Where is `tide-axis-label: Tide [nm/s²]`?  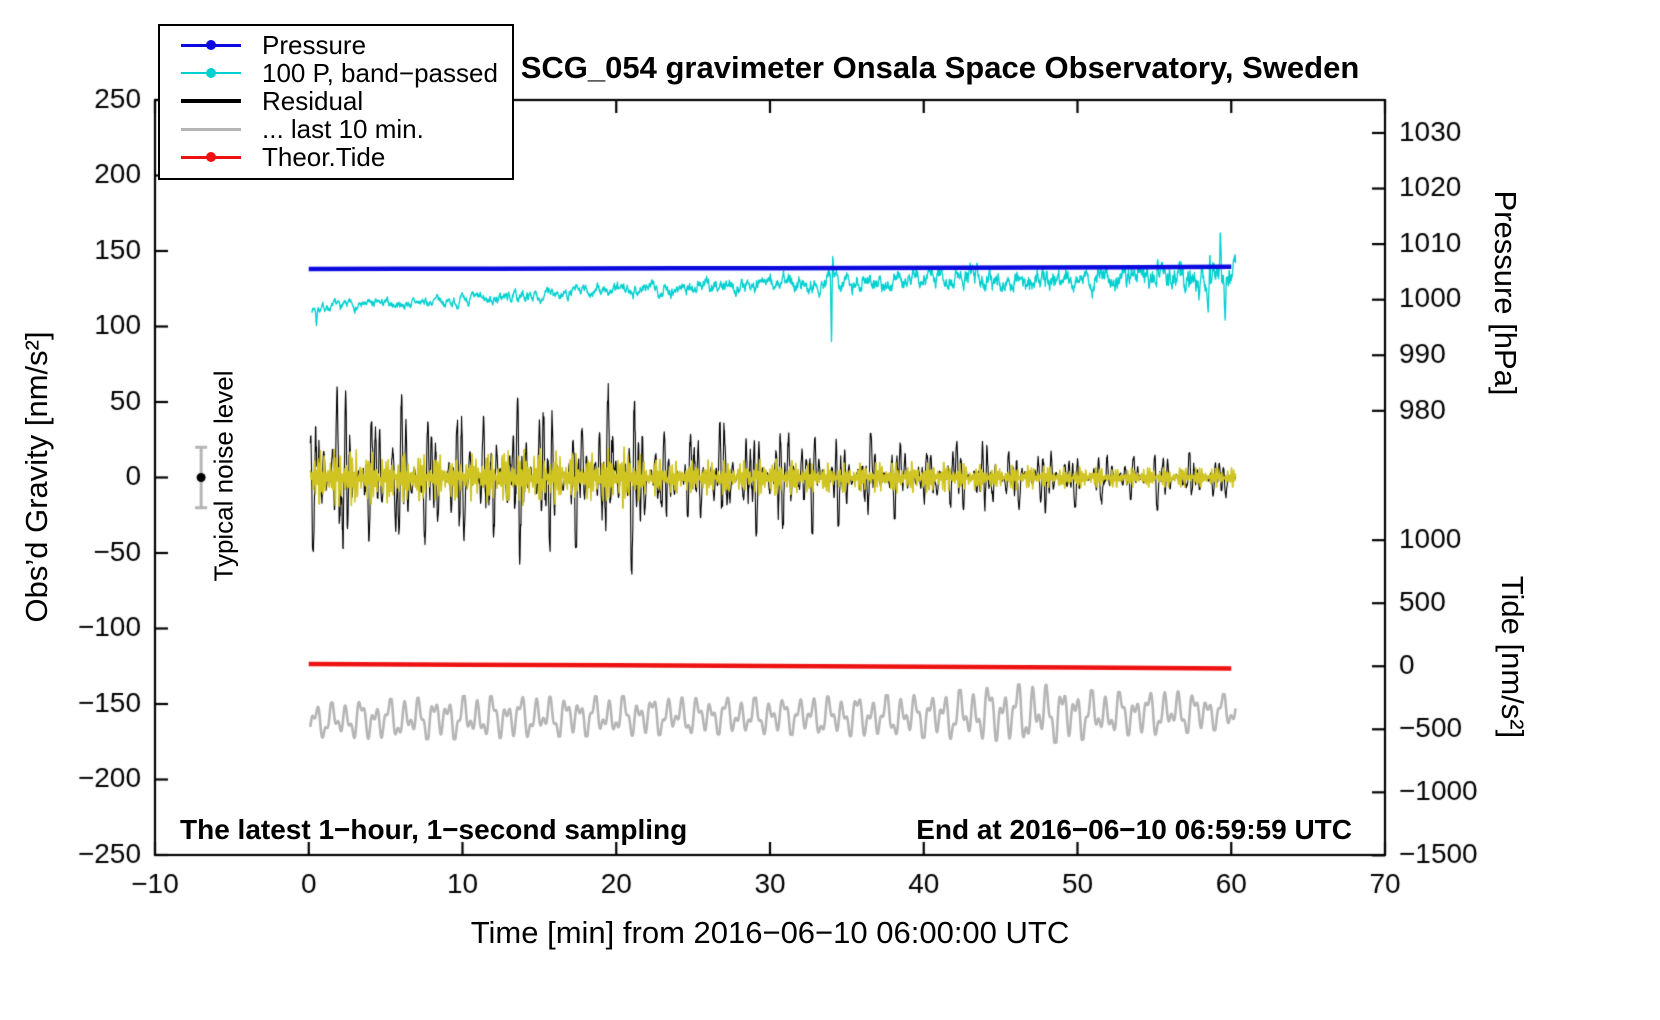 tide-axis-label: Tide [nm/s²] is located at coordinates (1512, 657).